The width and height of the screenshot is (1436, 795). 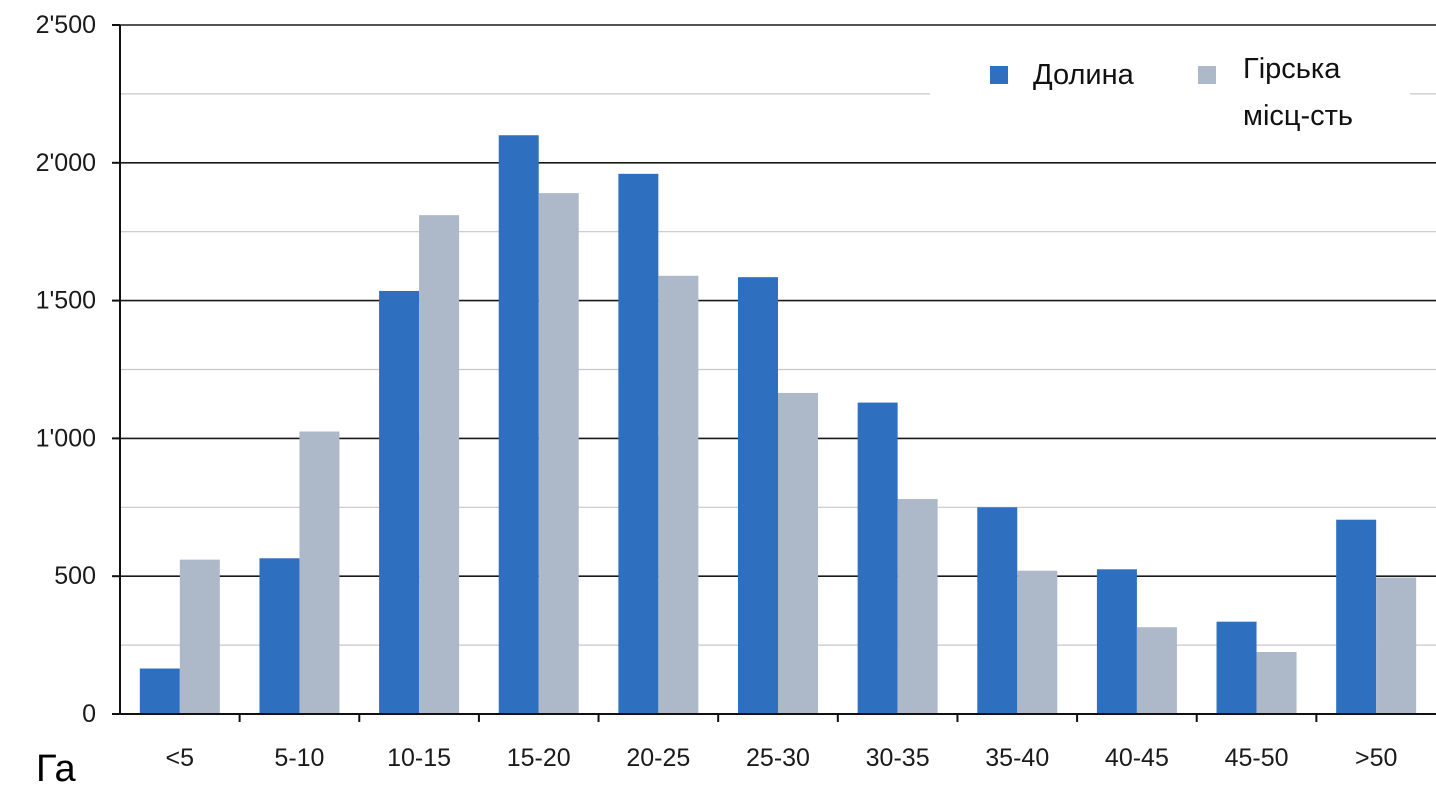 What do you see at coordinates (180, 758) in the screenshot?
I see `x-tick-label: <5` at bounding box center [180, 758].